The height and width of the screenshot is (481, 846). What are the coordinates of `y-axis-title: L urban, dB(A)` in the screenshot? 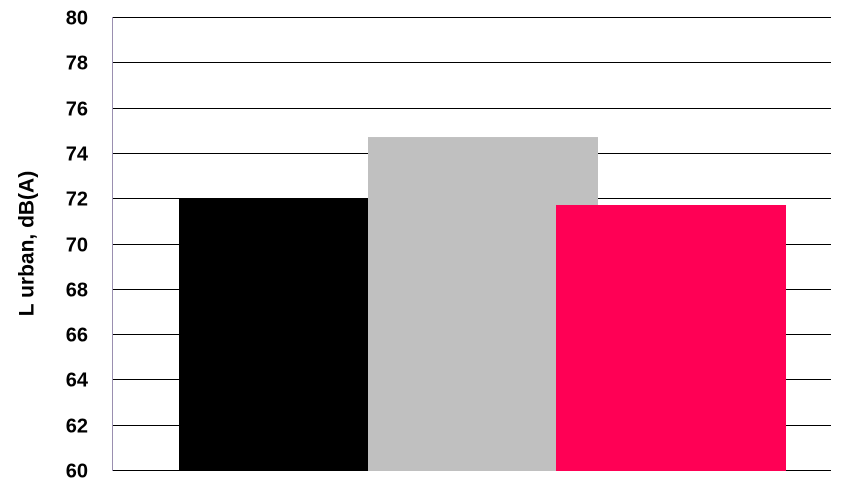 It's located at (27, 243).